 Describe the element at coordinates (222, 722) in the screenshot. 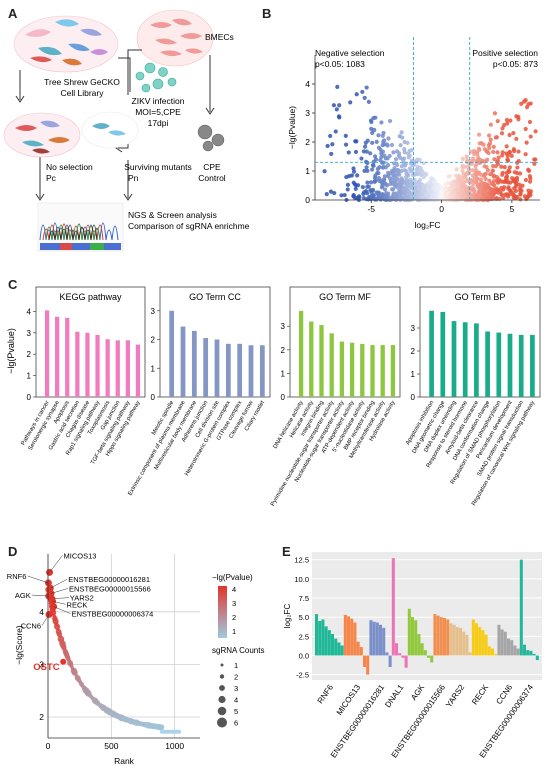

I see `size-legend-dot` at that location.